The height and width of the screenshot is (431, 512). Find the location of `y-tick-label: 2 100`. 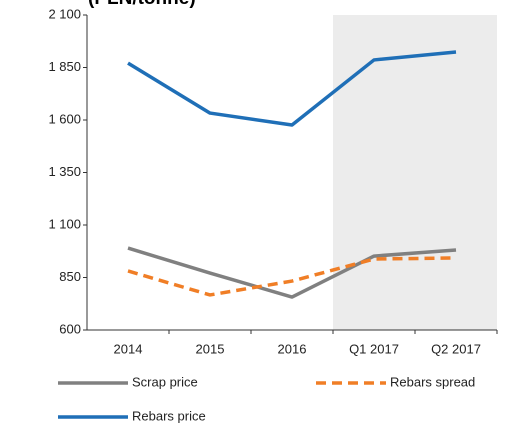

y-tick-label: 2 100 is located at coordinates (64, 13).